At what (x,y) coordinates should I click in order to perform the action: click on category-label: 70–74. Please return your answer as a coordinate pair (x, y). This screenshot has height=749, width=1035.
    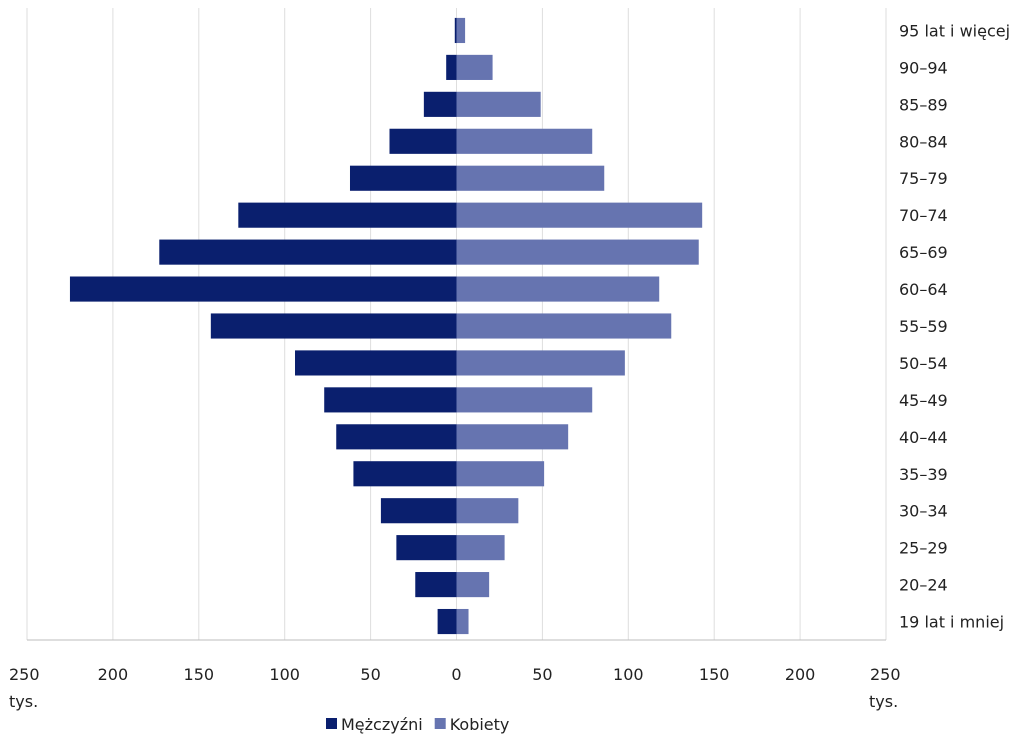
    Looking at the image, I should click on (923, 215).